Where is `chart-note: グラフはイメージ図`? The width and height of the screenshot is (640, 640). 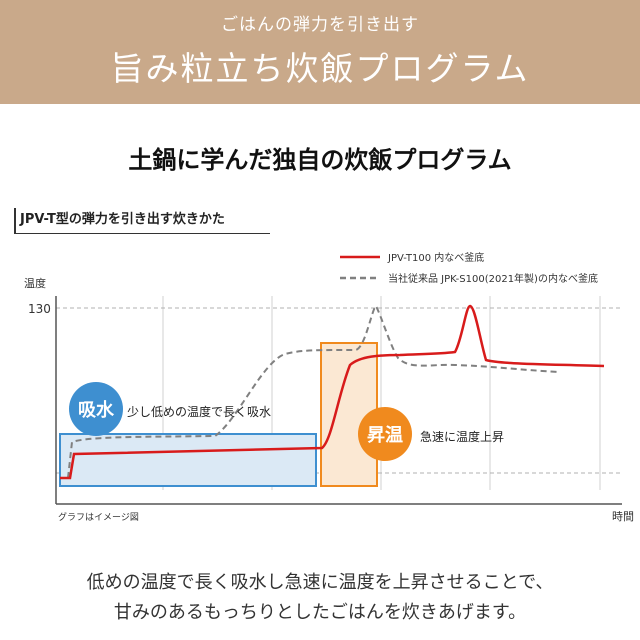 chart-note: グラフはイメージ図 is located at coordinates (98, 517).